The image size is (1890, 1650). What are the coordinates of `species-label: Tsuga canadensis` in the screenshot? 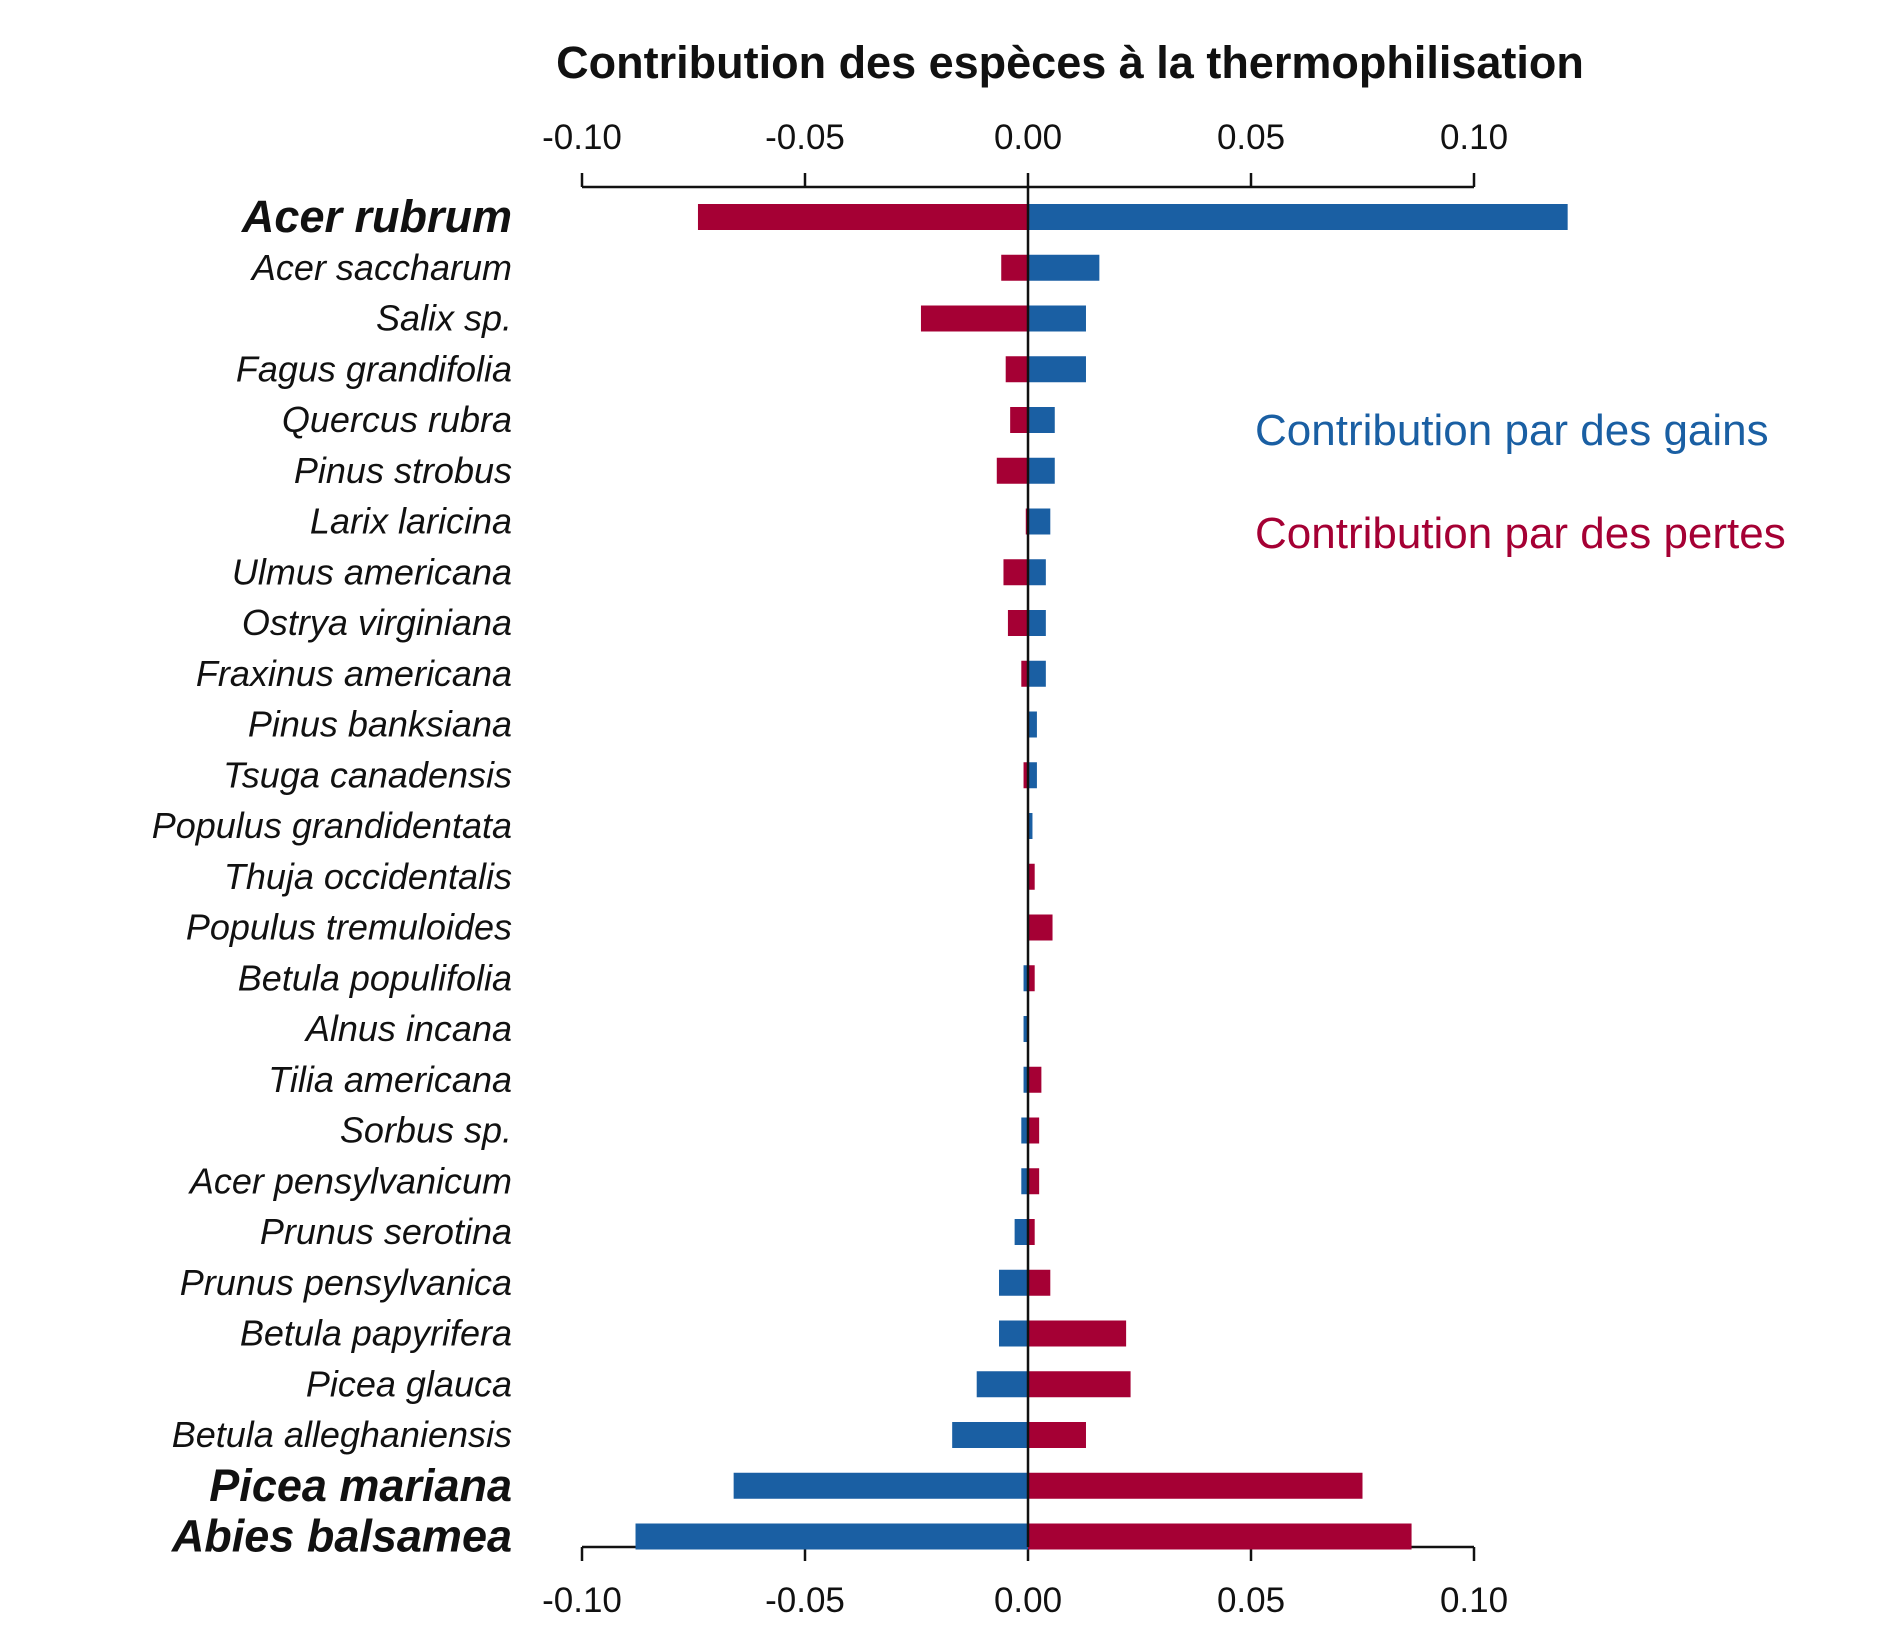 It's located at (367, 774).